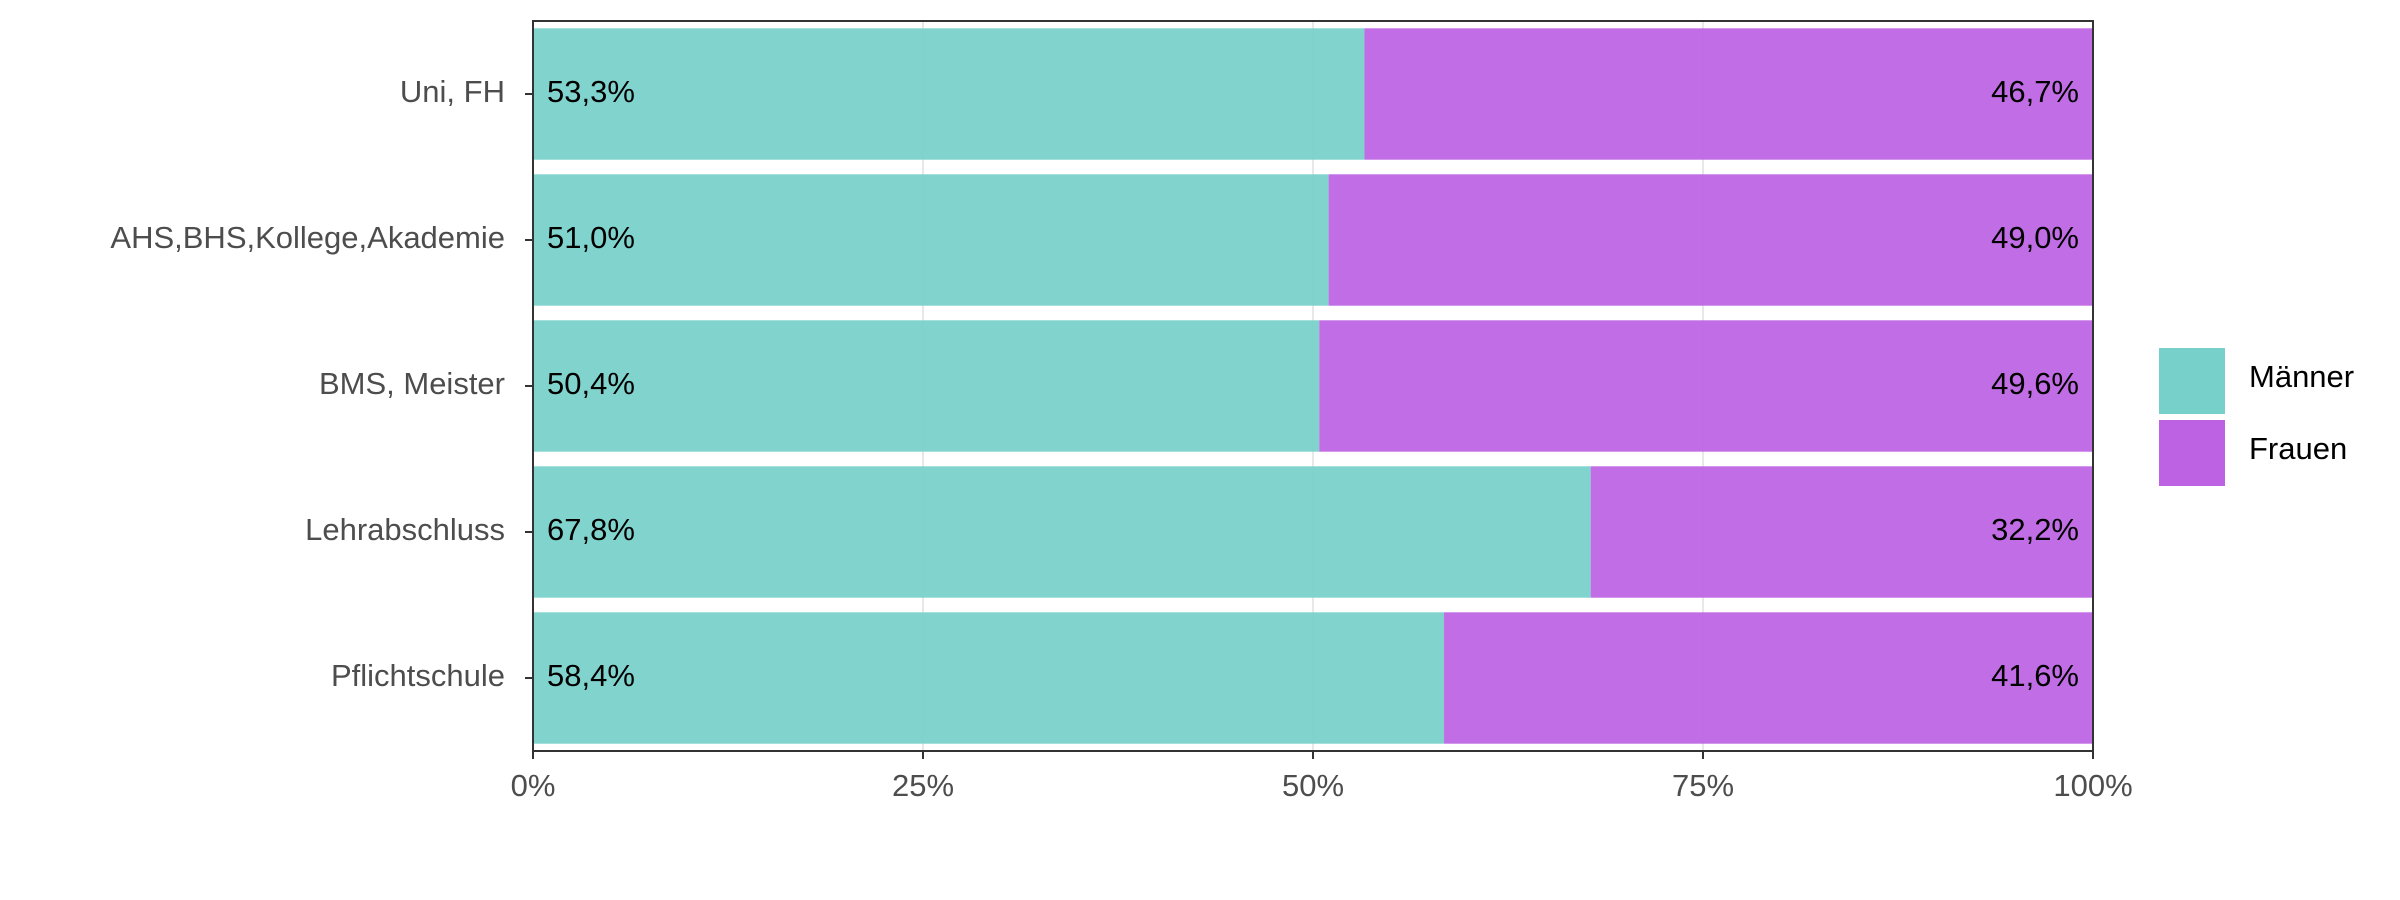 Image resolution: width=2400 pixels, height=900 pixels. What do you see at coordinates (2035, 383) in the screenshot?
I see `value-label: 49,6%` at bounding box center [2035, 383].